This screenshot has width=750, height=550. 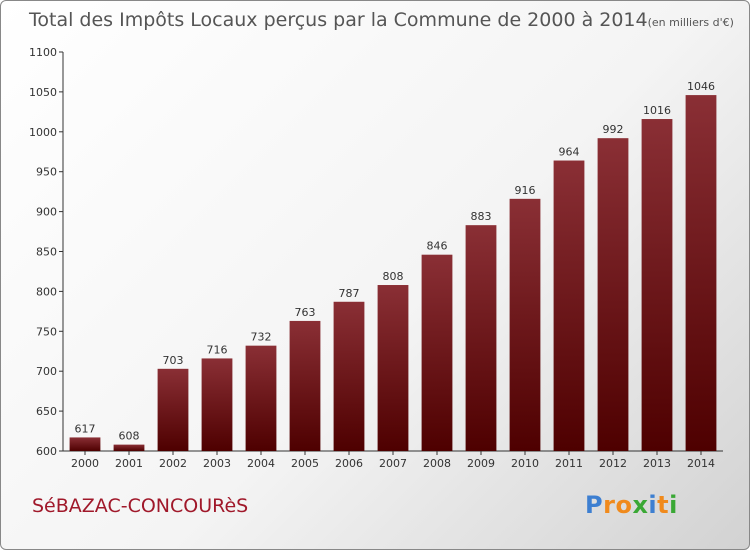 What do you see at coordinates (261, 463) in the screenshot?
I see `x-tick-label-2004: 2004` at bounding box center [261, 463].